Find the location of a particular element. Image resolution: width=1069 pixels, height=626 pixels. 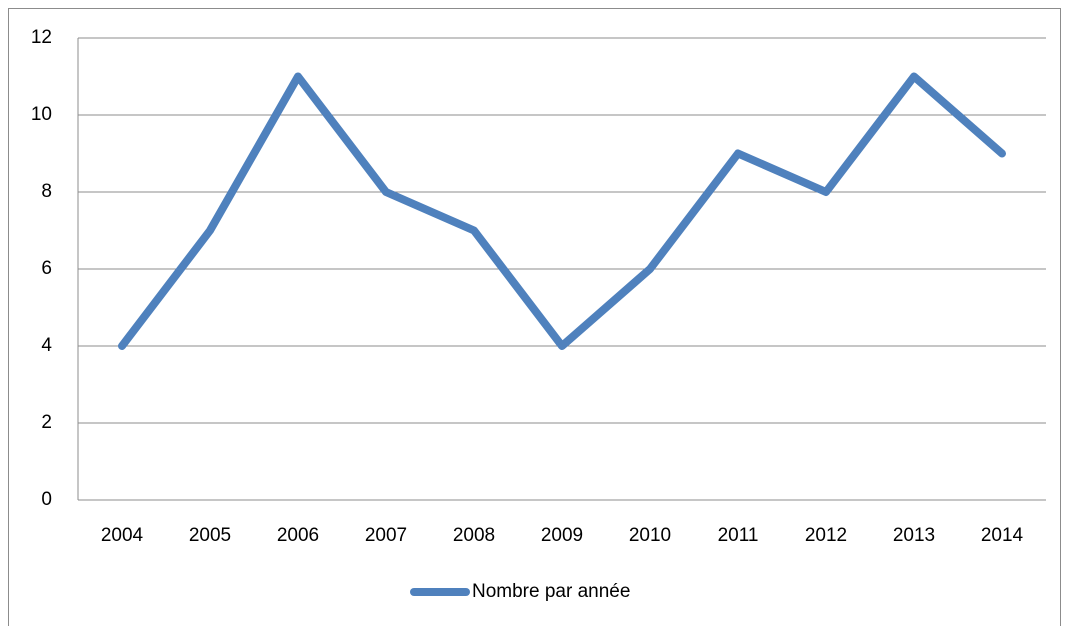

x-tick-label: 2007 is located at coordinates (386, 535).